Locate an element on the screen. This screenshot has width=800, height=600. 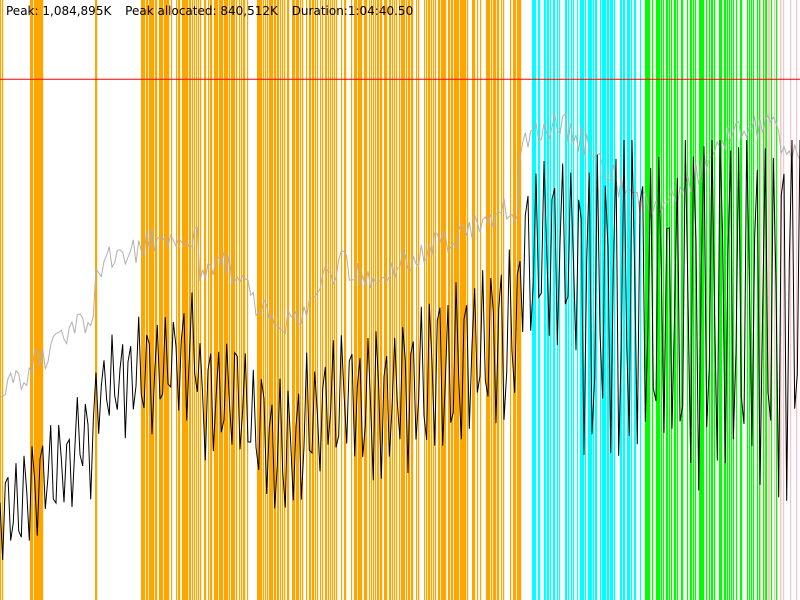
peak-label: Peak: is located at coordinates (22, 11).